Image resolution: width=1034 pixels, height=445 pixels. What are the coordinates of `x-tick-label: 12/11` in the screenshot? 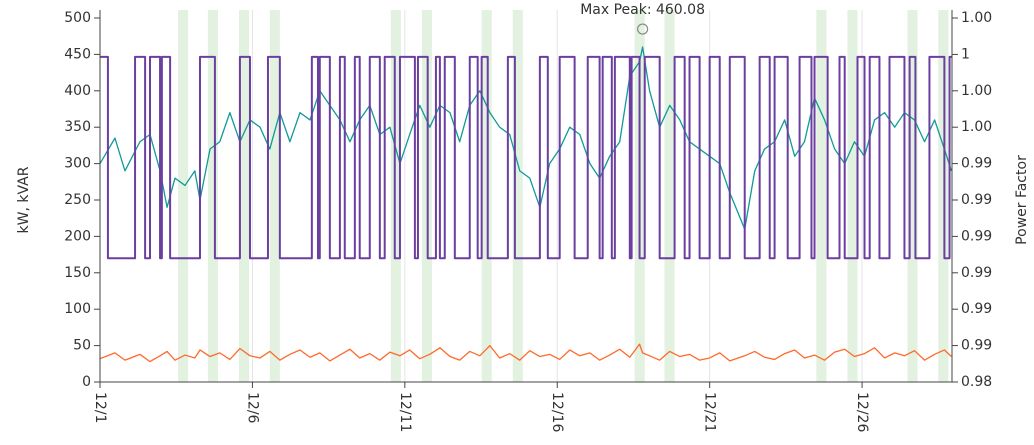 It's located at (405, 412).